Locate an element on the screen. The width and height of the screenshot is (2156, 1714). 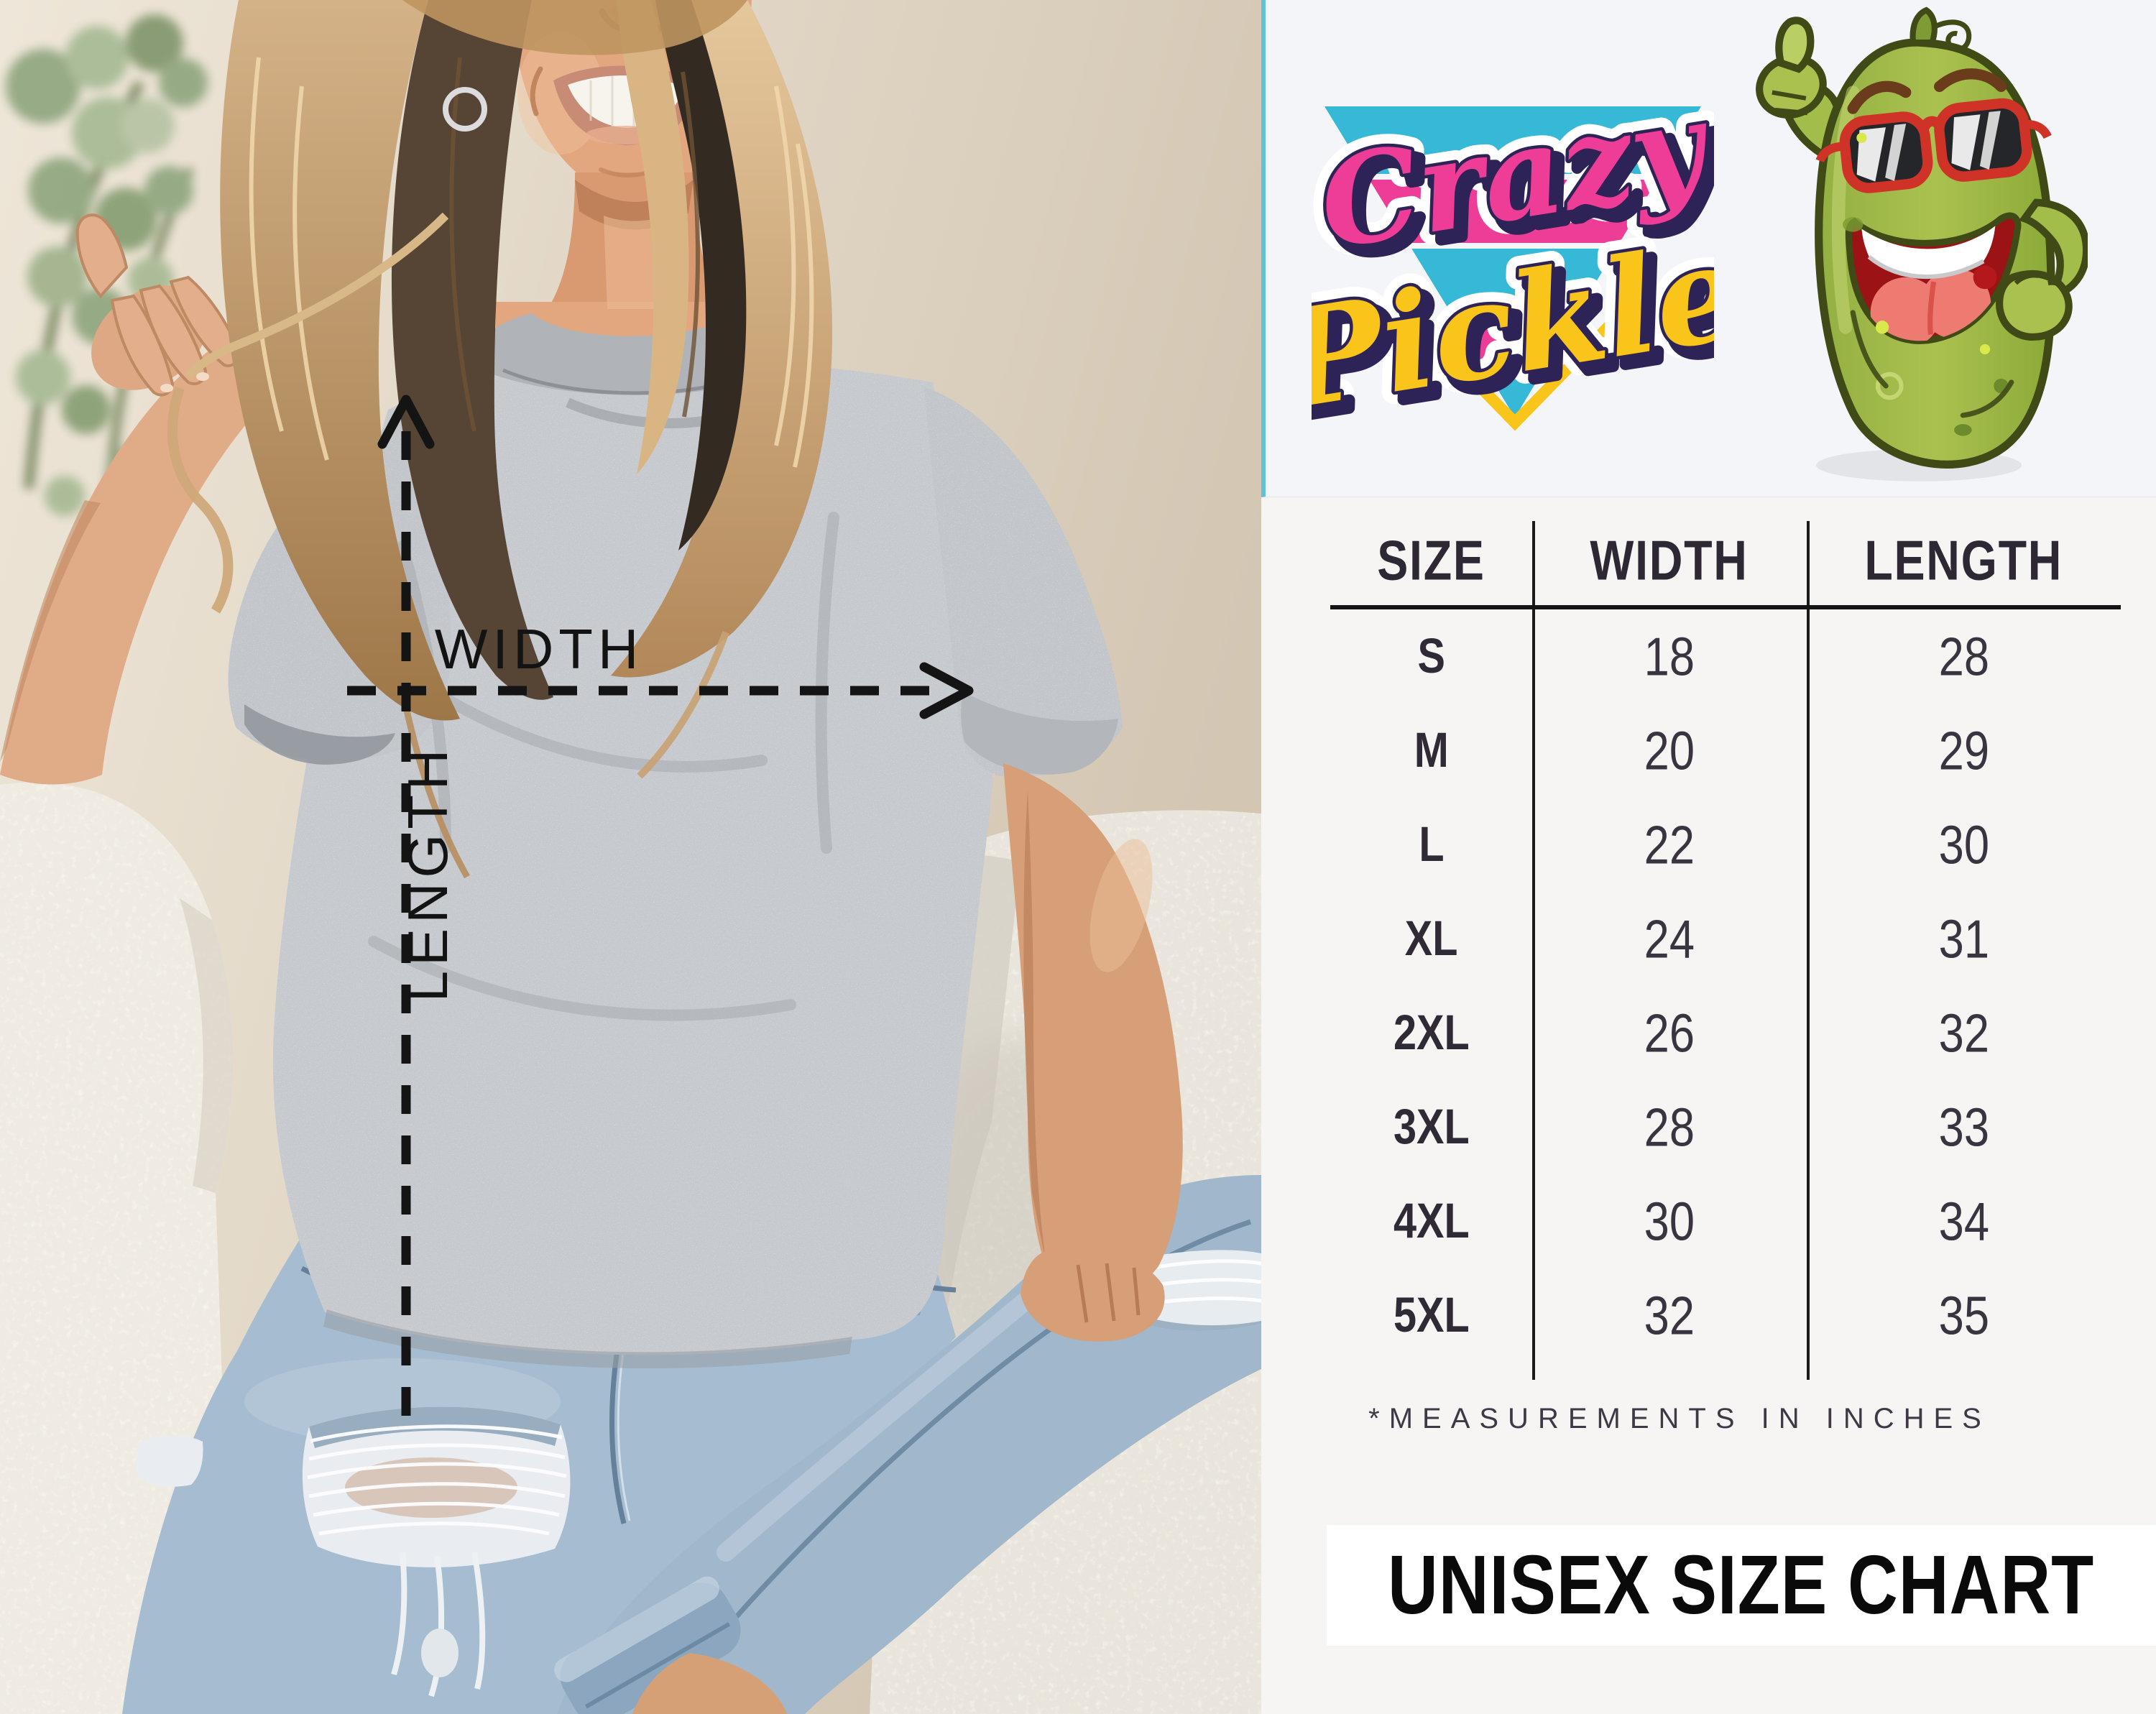
length-cell: 28 is located at coordinates (1964, 656).